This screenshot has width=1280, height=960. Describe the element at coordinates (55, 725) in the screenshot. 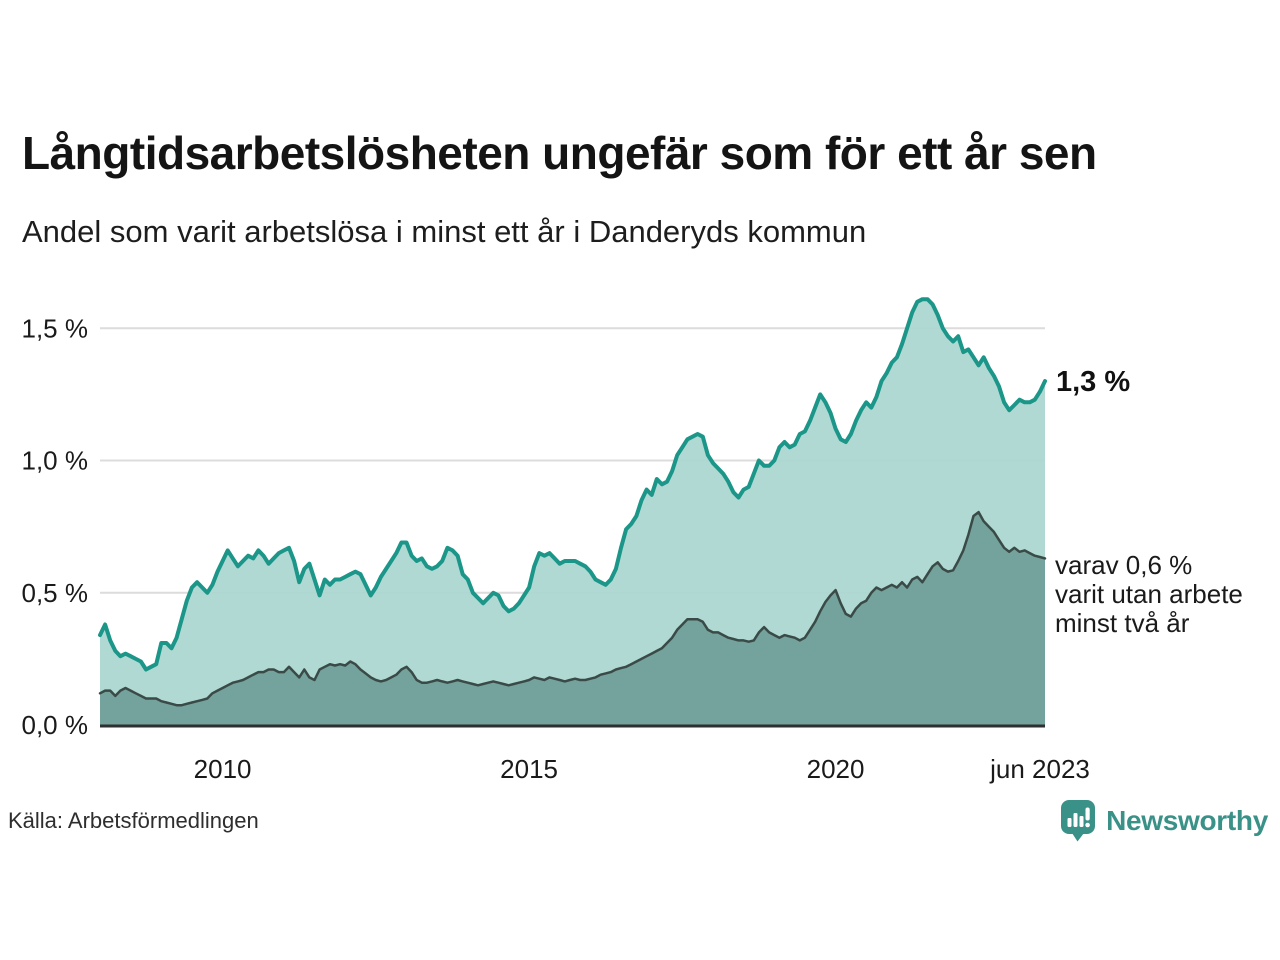

I see `y-tick-label: 0,0 %` at that location.